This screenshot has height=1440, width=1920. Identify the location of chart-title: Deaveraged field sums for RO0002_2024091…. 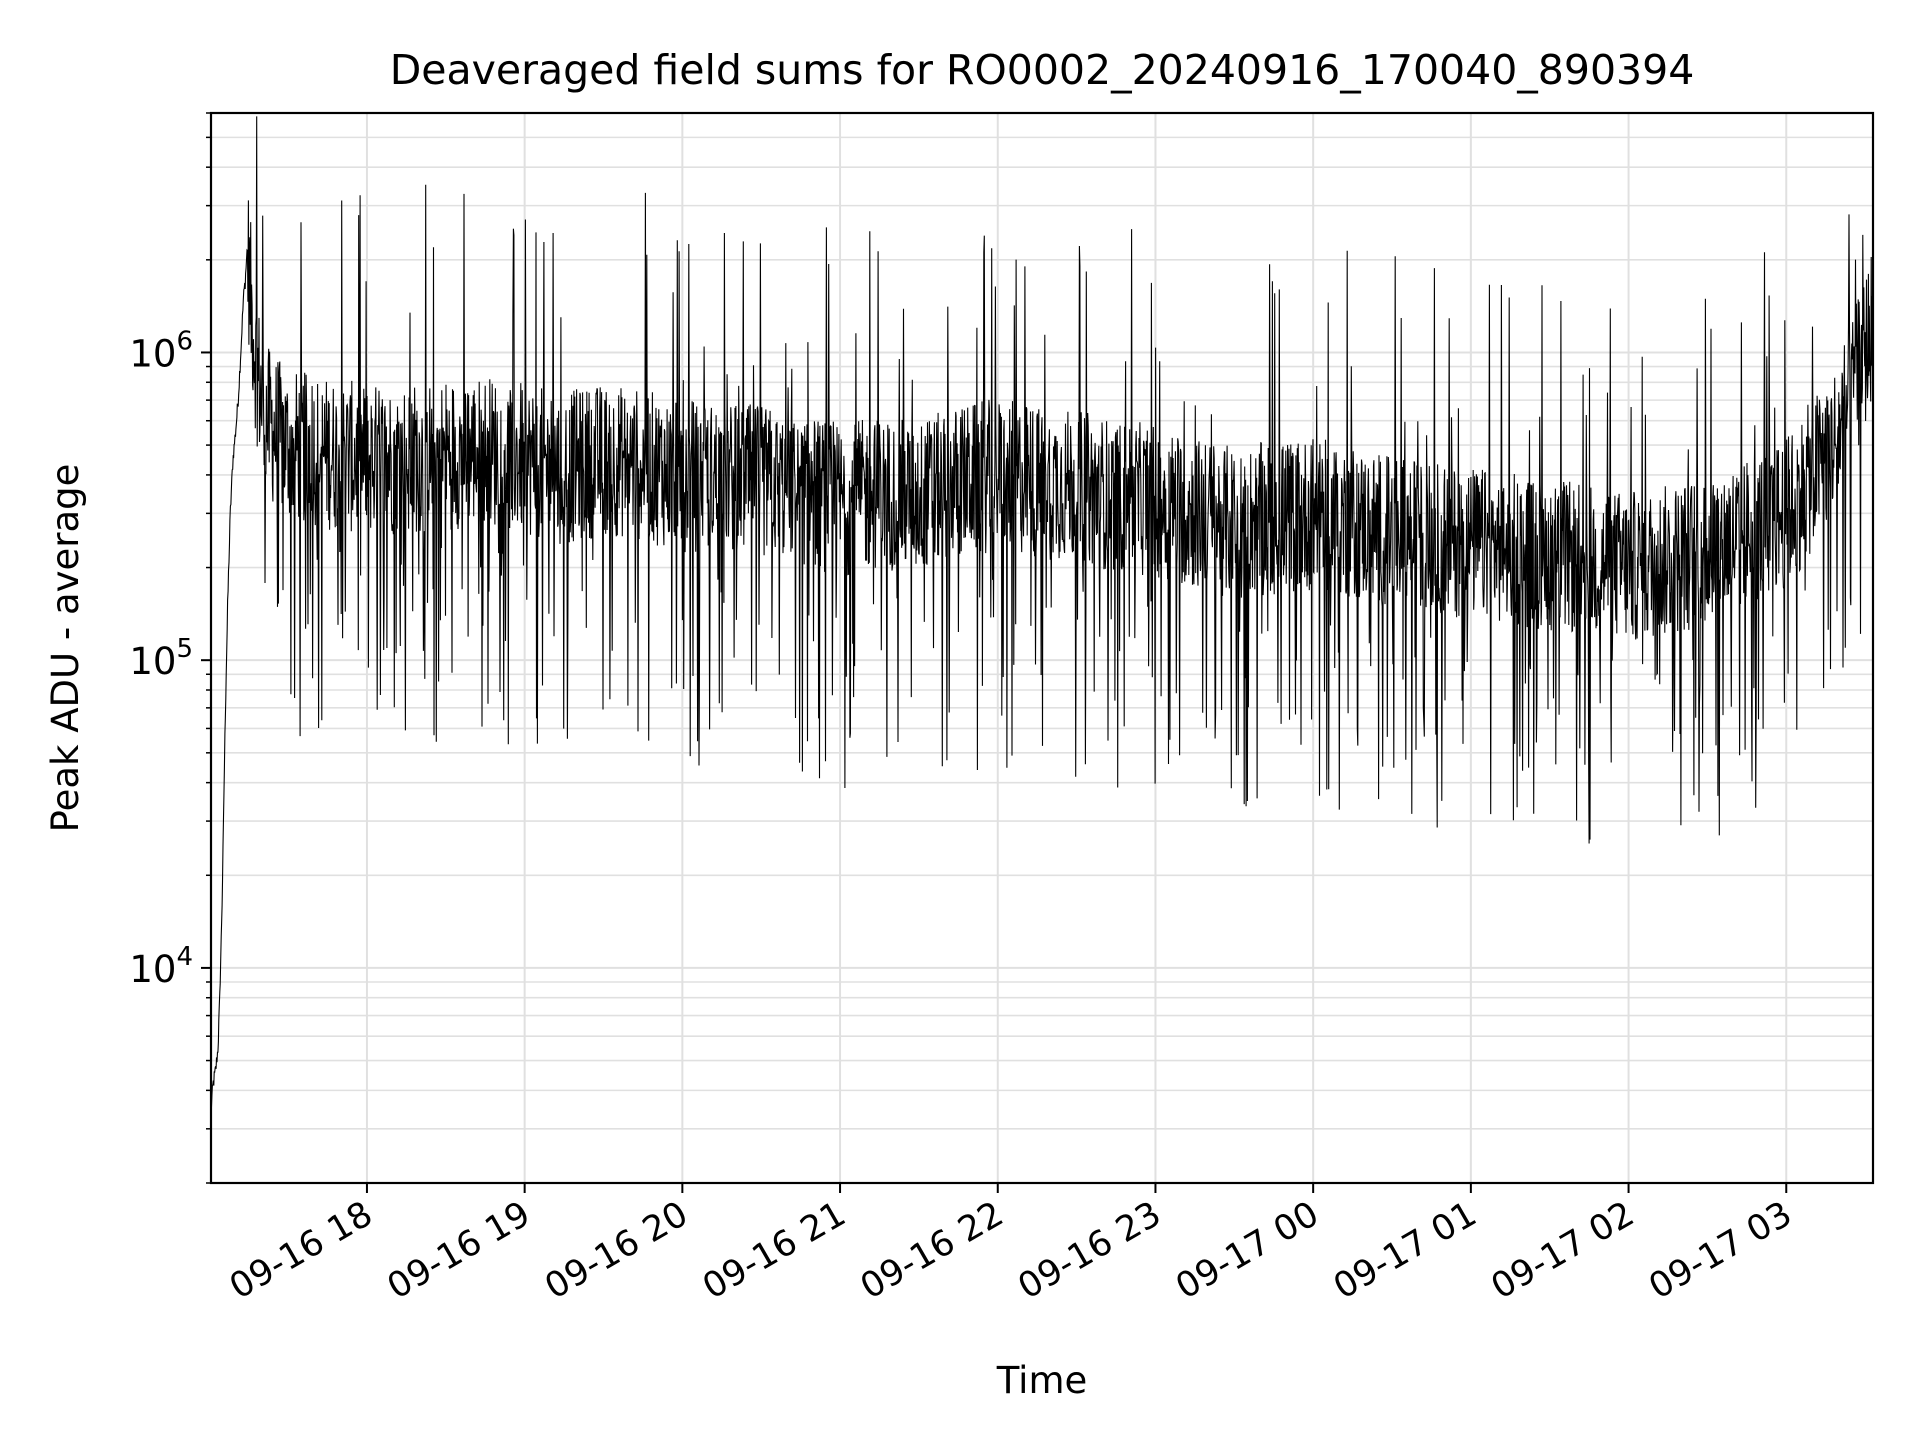
(1042, 70).